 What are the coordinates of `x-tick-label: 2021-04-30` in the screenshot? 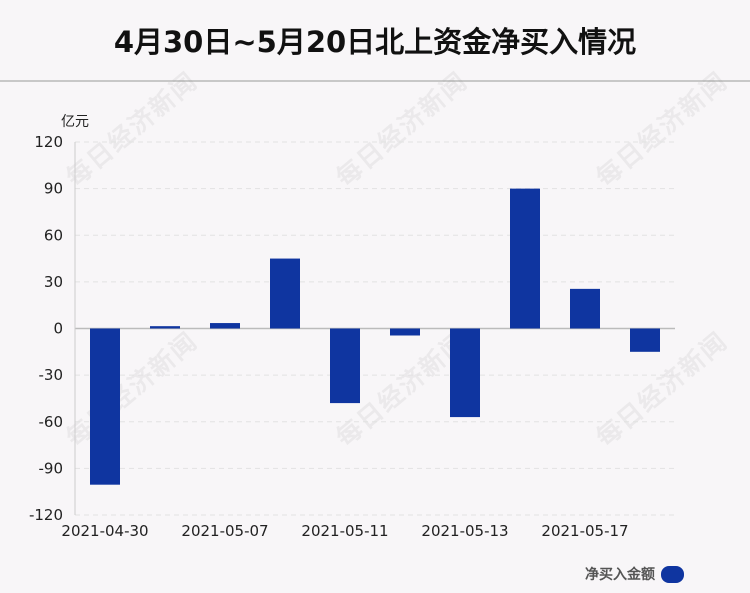 It's located at (104, 531).